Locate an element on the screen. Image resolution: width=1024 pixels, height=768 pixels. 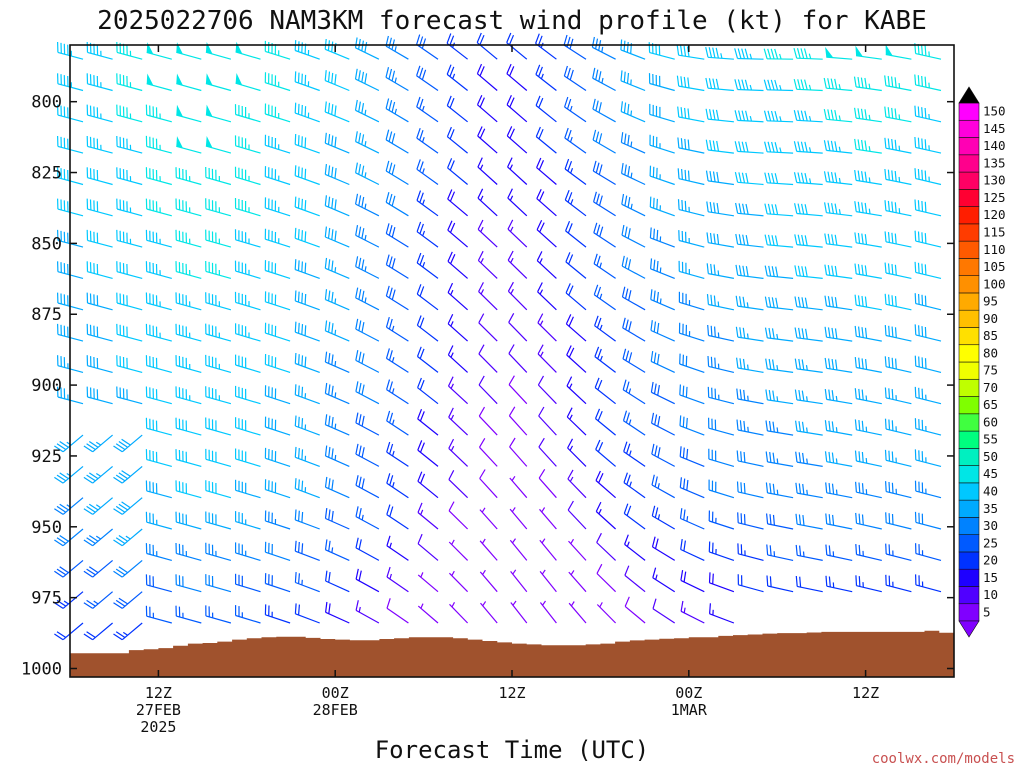
y-tick-label: 975 is located at coordinates (46, 599).